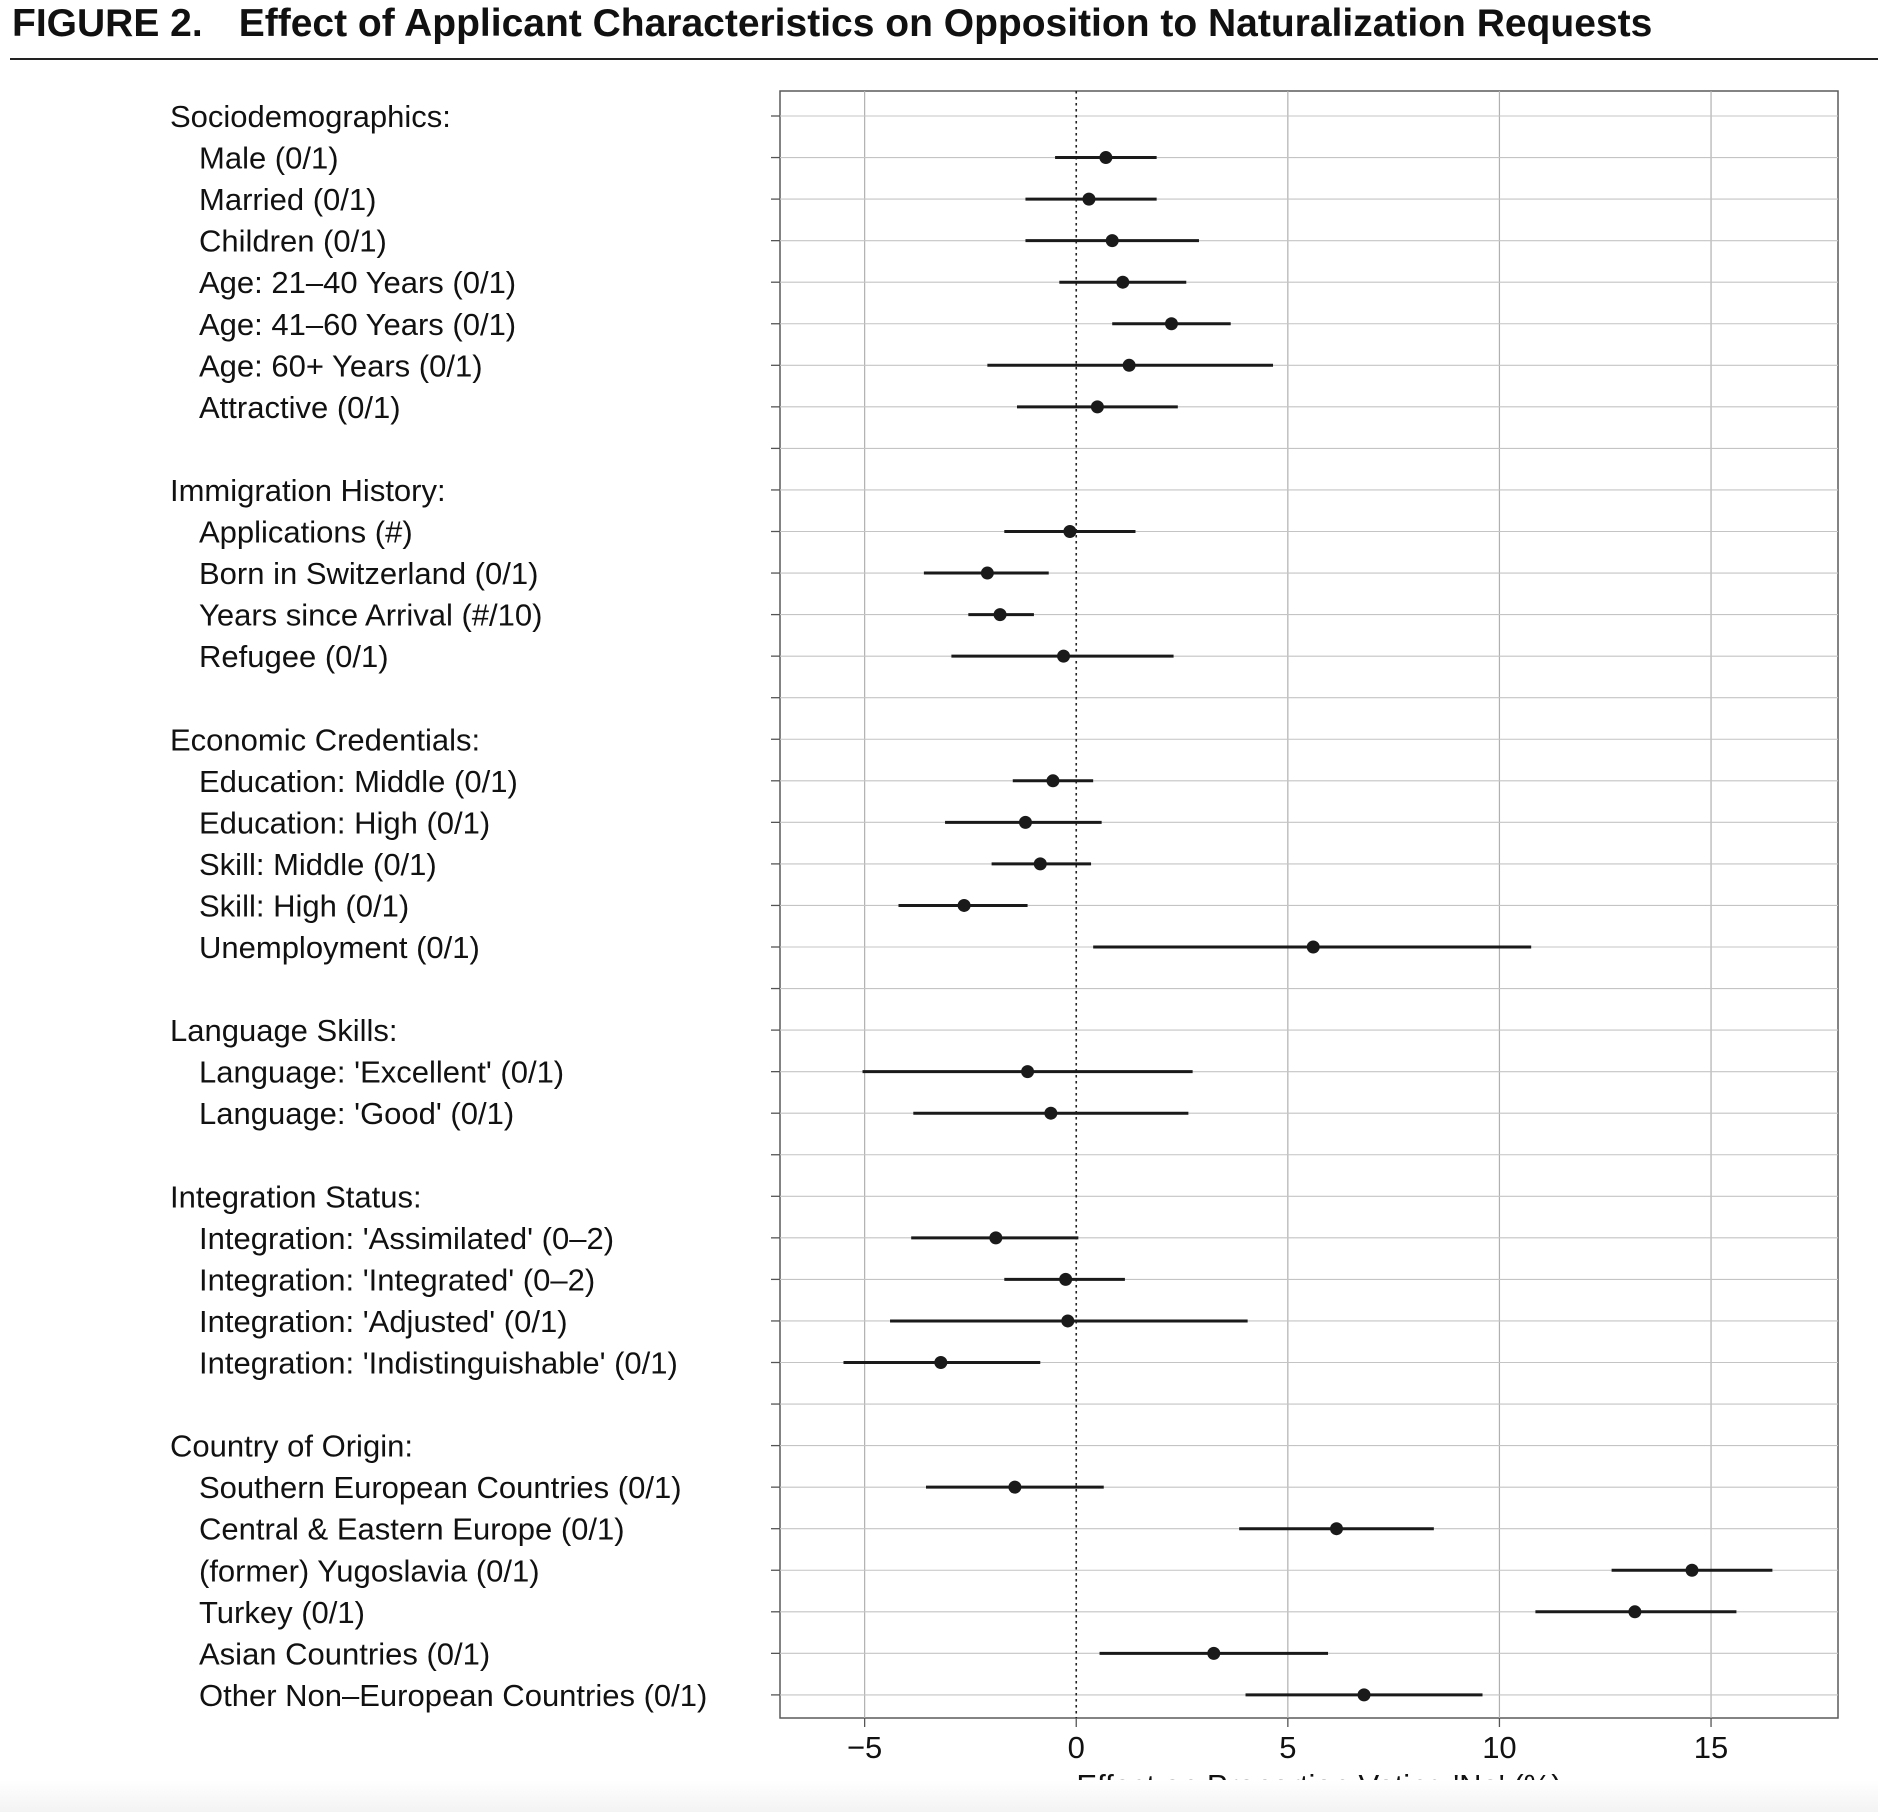 The image size is (1878, 1812). Describe the element at coordinates (282, 1612) in the screenshot. I see `row-label: Turkey (0/1)` at that location.